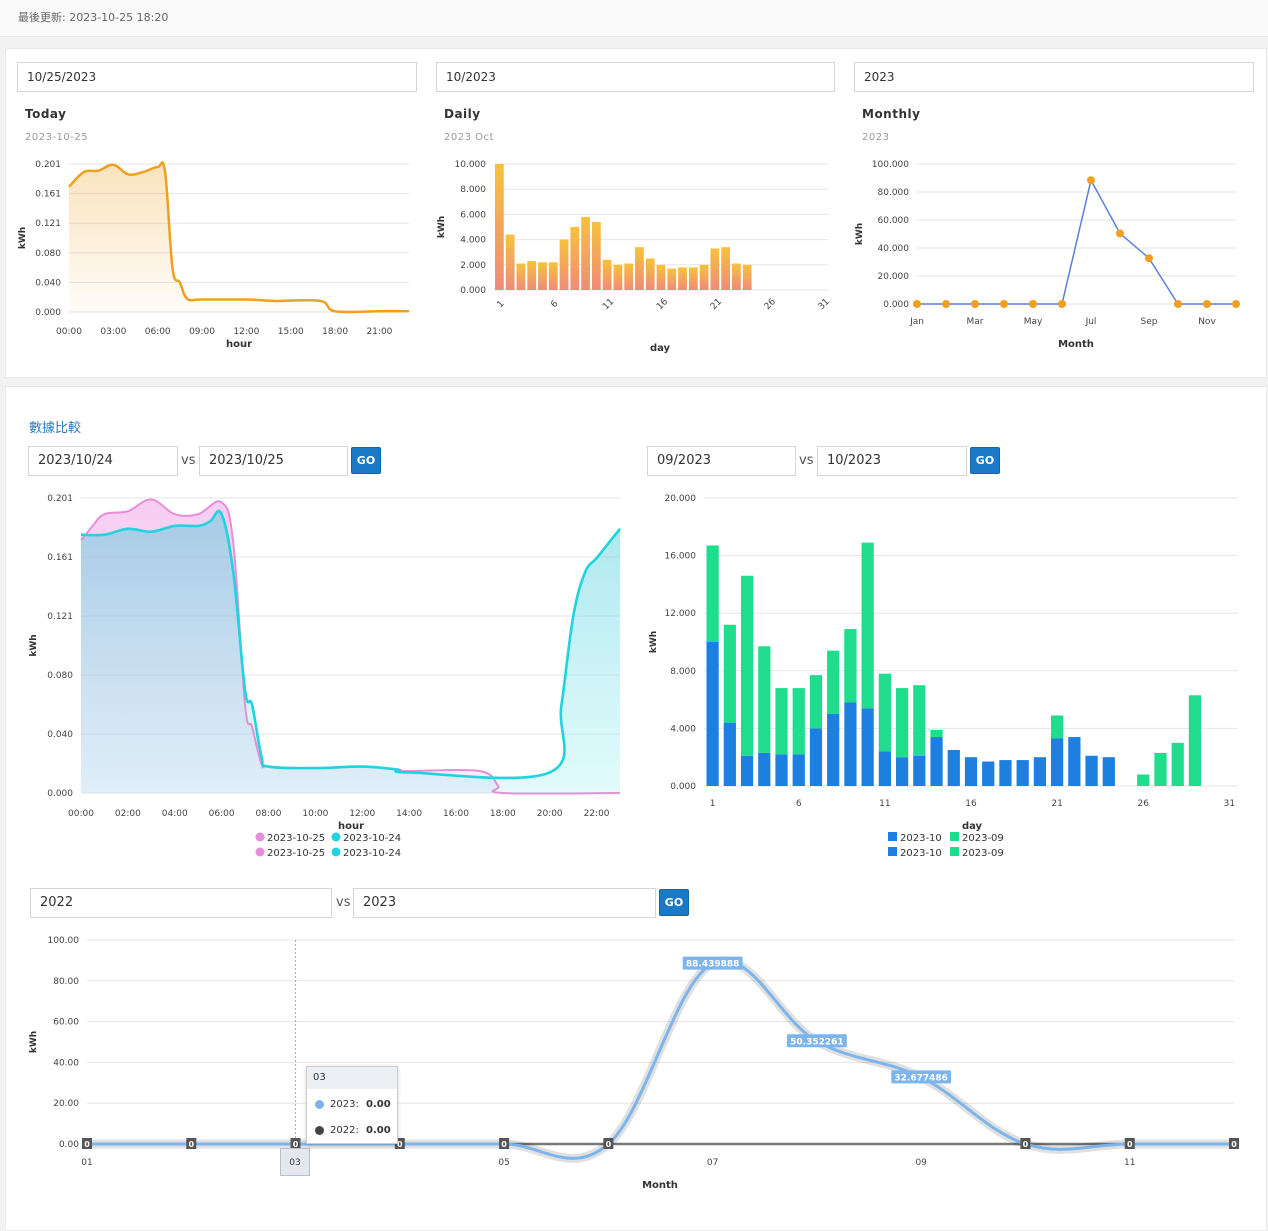  I want to click on series-line, so click(238, 237).